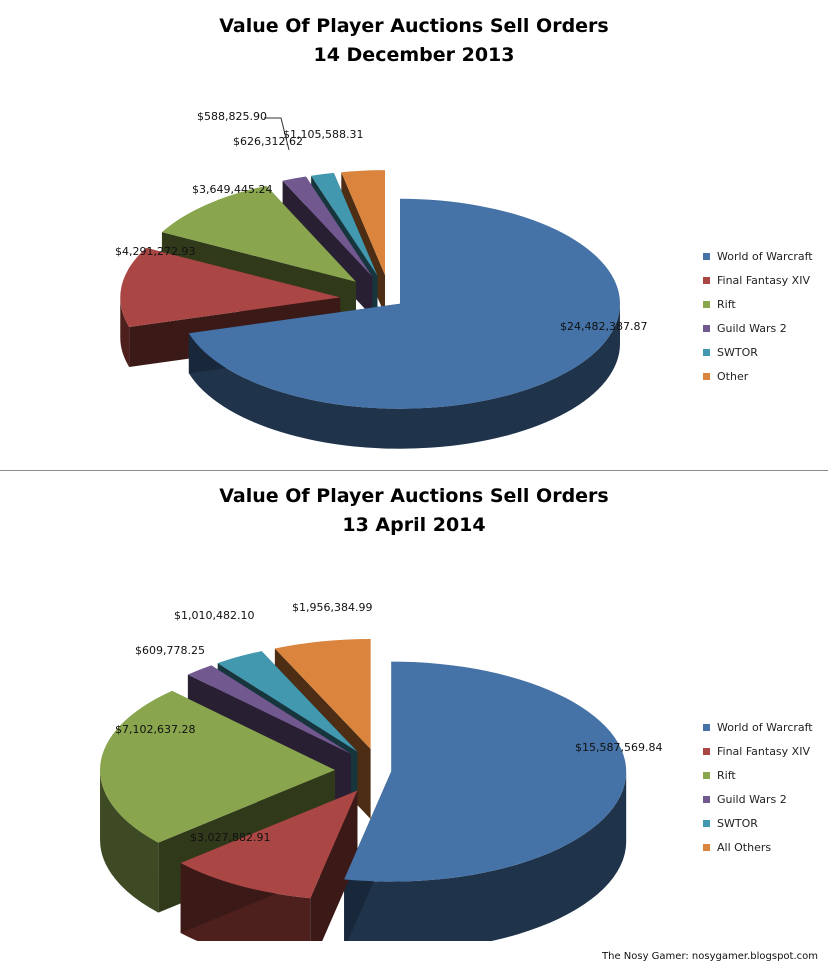 The image size is (828, 971). What do you see at coordinates (323, 134) in the screenshot?
I see `data-label: $1,105,588.31` at bounding box center [323, 134].